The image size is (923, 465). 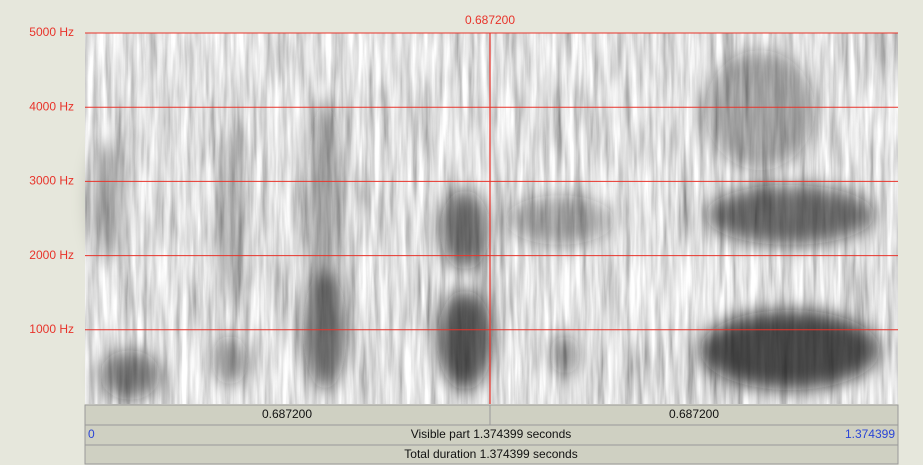 What do you see at coordinates (491, 434) in the screenshot?
I see `visible-part: Visible part 1.374399 seconds` at bounding box center [491, 434].